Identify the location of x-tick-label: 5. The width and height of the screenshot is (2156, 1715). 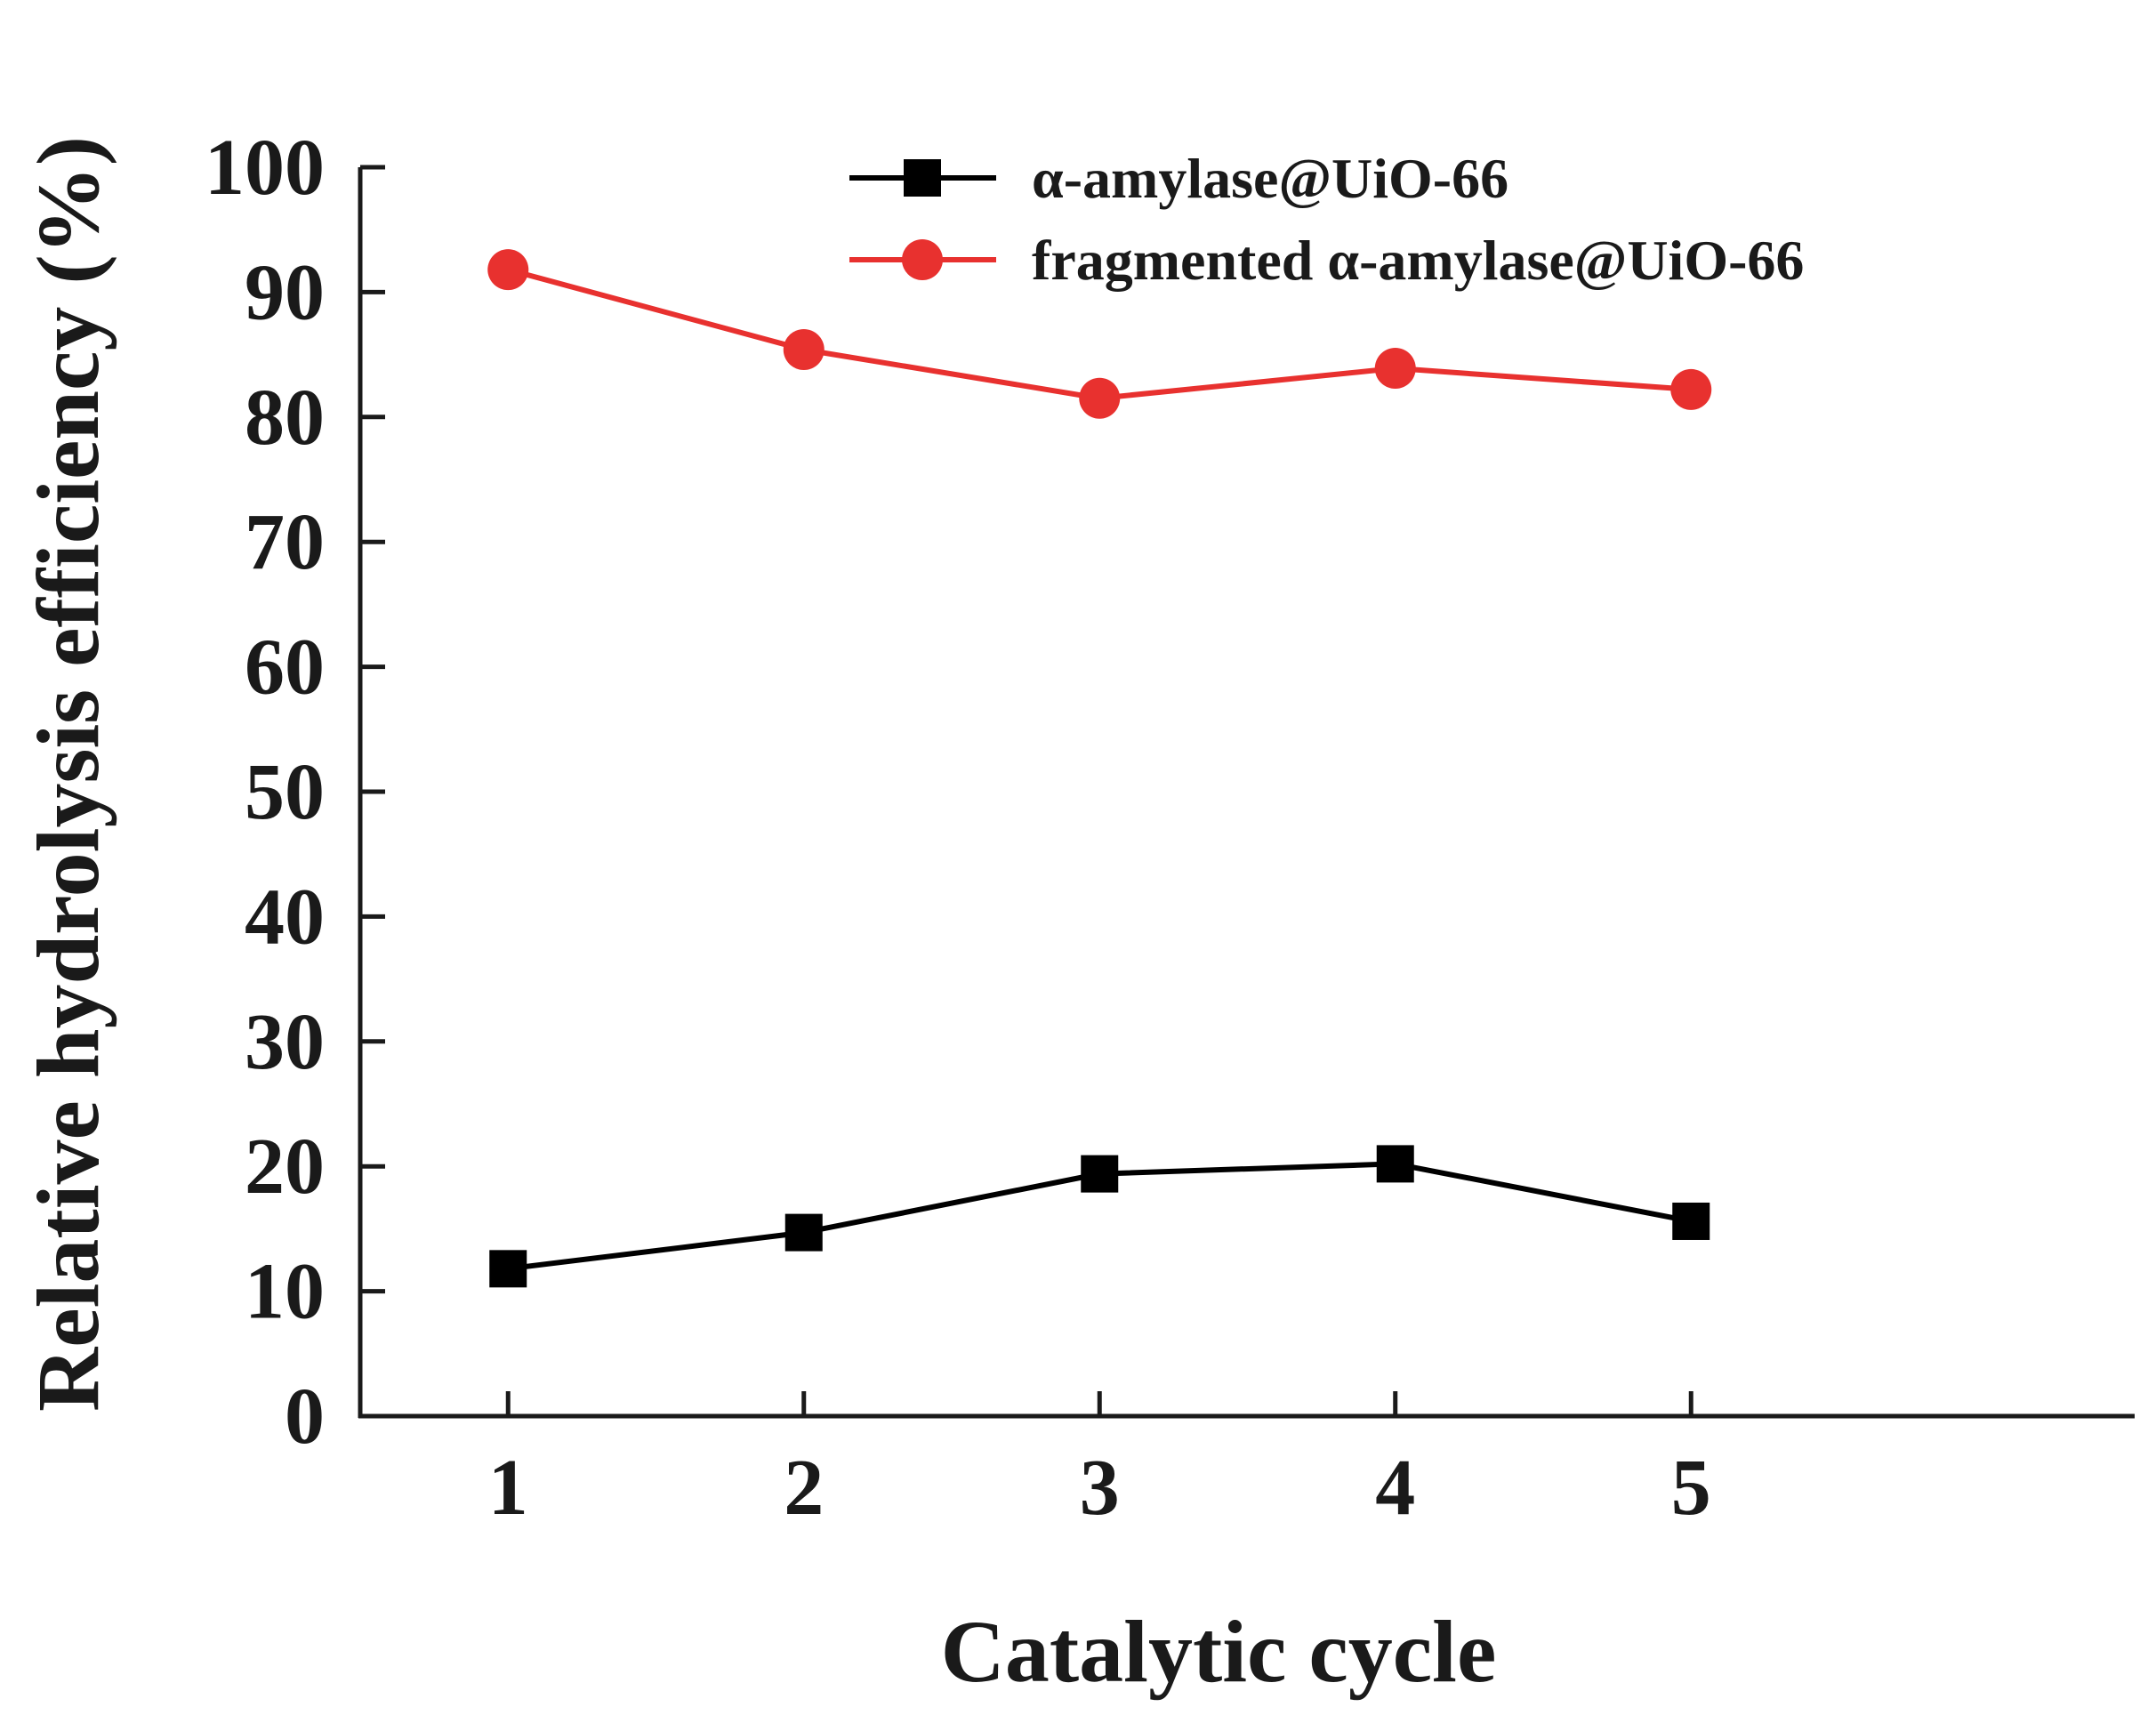
(1691, 1488).